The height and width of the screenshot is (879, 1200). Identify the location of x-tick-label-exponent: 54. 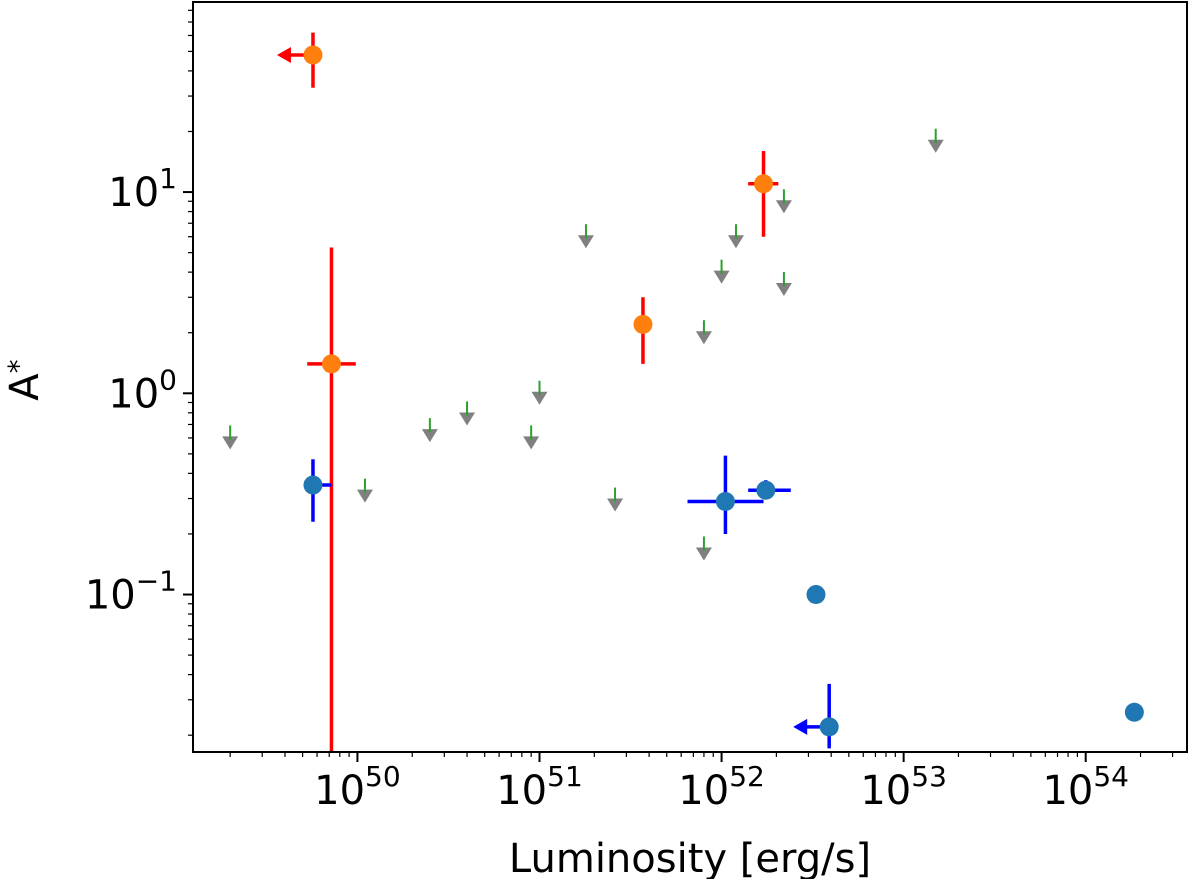
(1111, 776).